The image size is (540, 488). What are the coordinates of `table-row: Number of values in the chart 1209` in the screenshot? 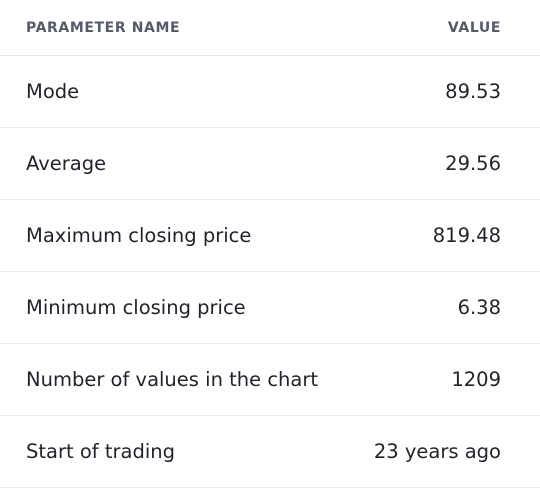 It's located at (270, 380).